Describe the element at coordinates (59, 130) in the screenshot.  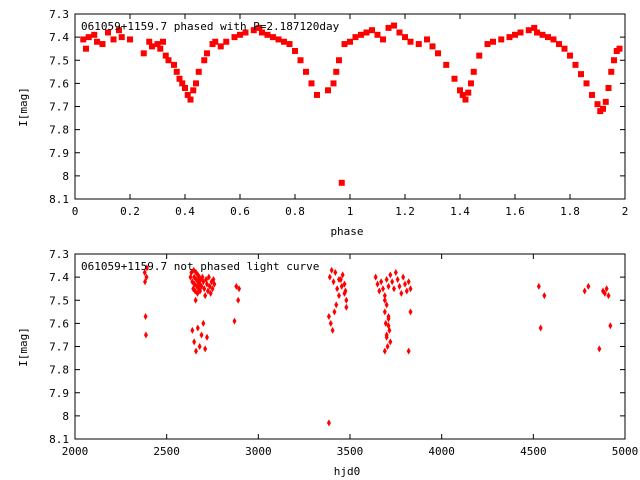
I see `phased-y-tick-label: 7.8` at that location.